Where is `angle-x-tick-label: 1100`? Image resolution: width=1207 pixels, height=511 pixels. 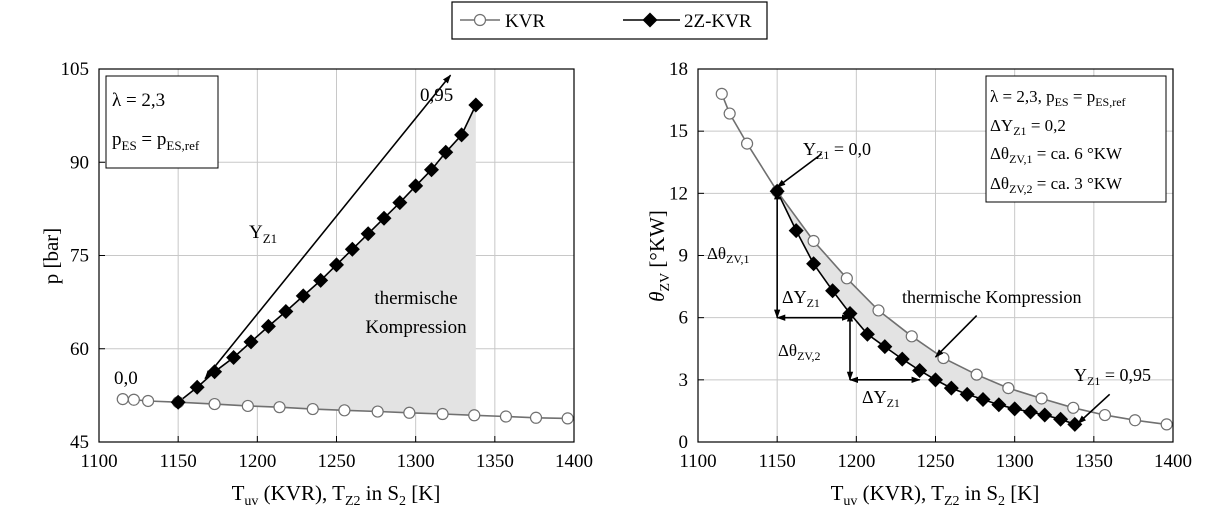 angle-x-tick-label: 1100 is located at coordinates (697, 461).